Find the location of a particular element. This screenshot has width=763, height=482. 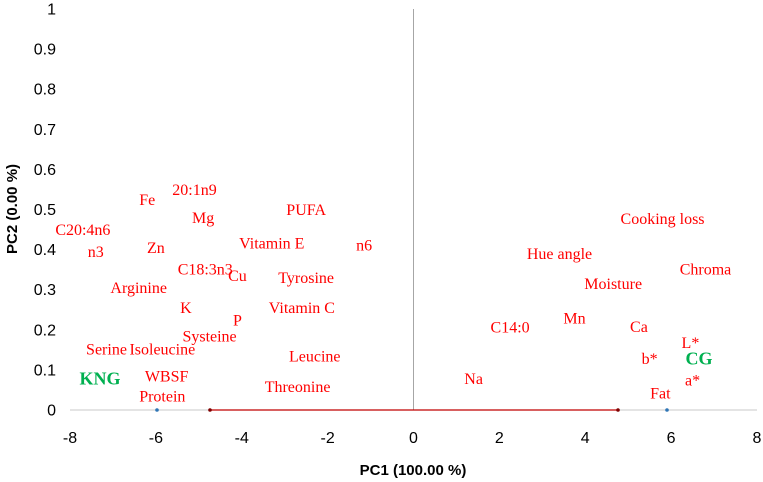

y-tick-label: 0.6 is located at coordinates (45, 170).